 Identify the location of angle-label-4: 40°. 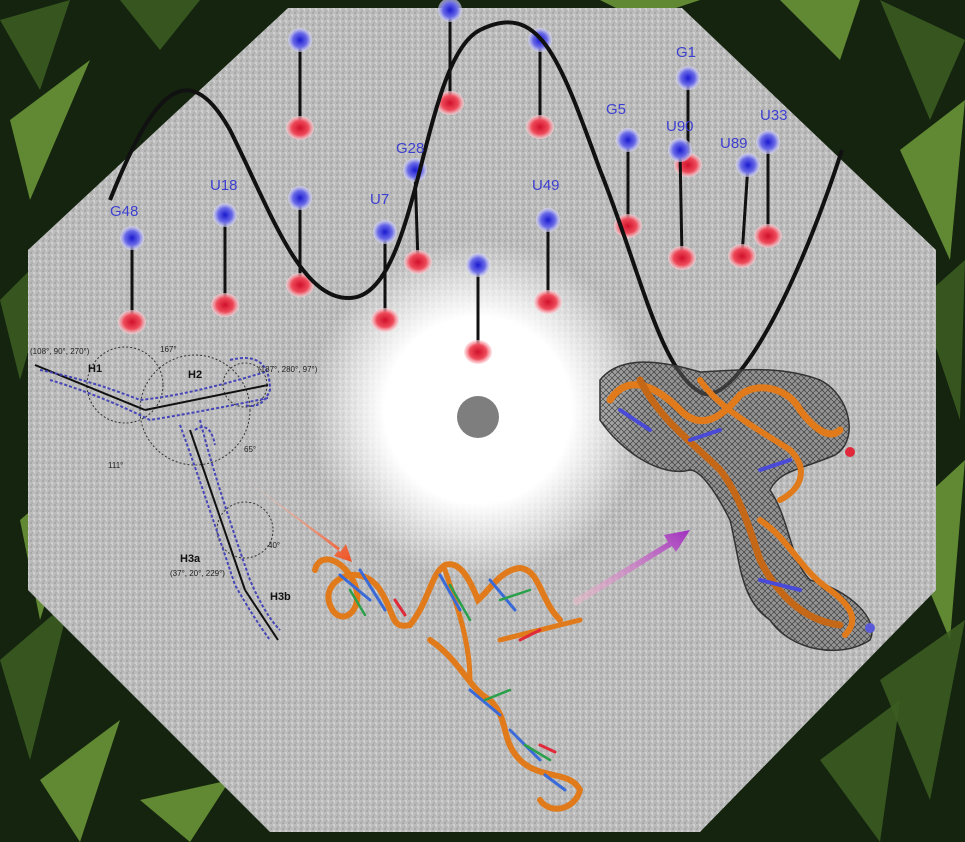
(274, 545).